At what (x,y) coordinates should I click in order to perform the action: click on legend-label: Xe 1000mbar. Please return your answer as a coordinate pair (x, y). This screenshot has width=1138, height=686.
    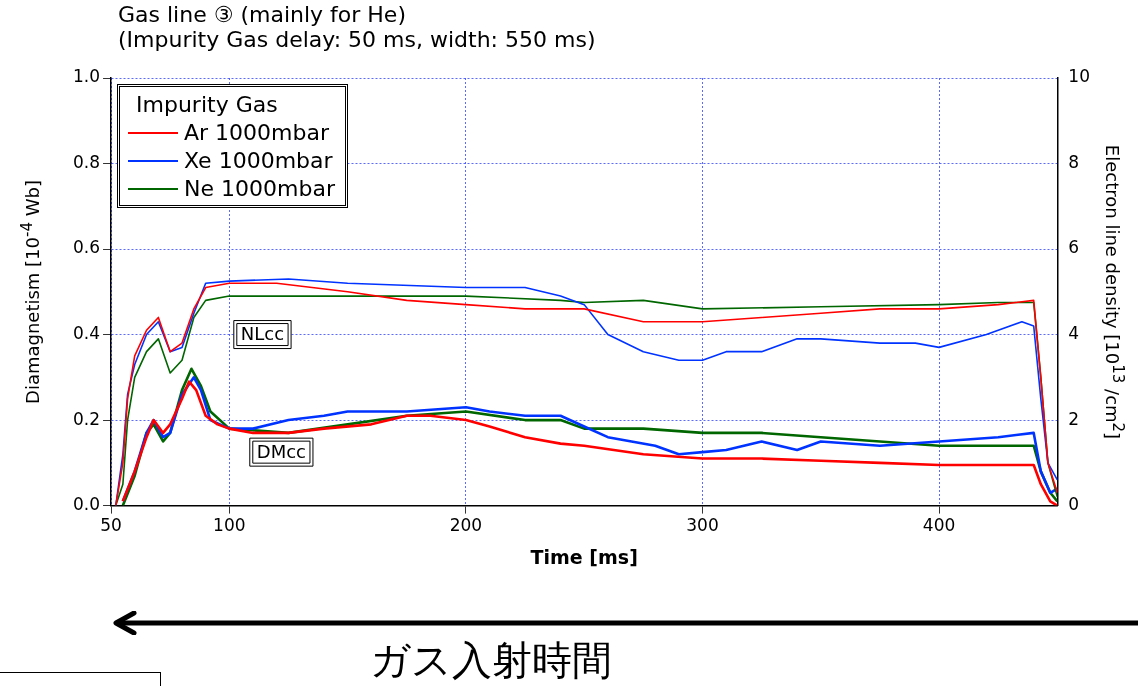
    Looking at the image, I should click on (258, 161).